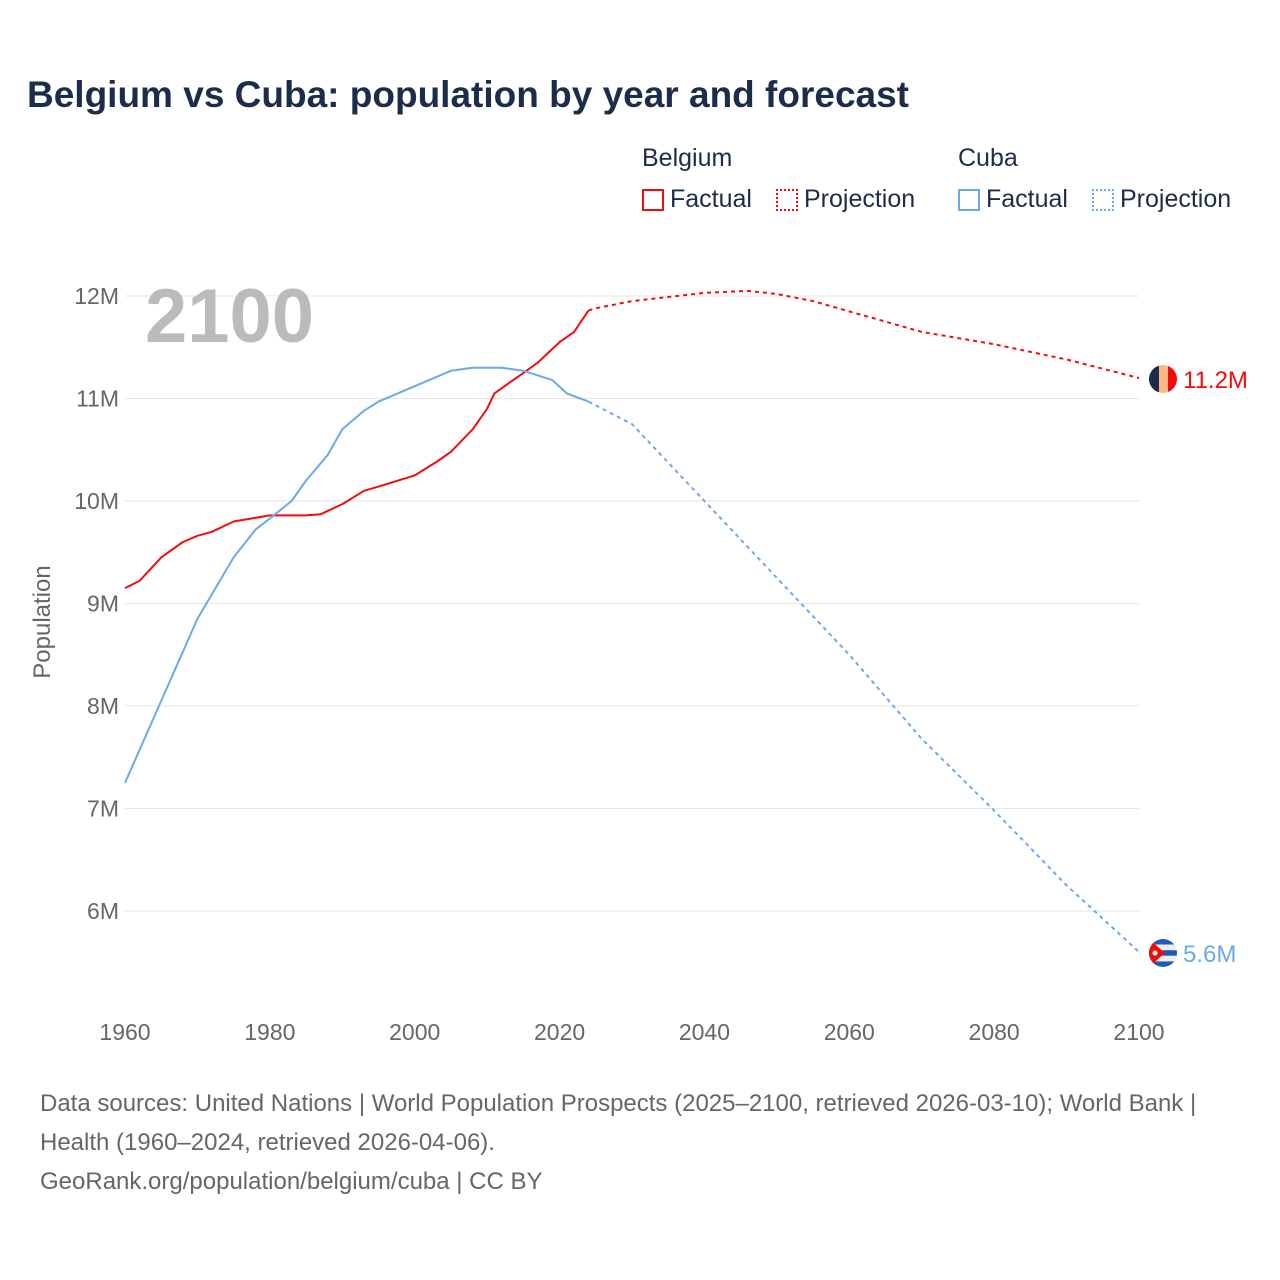 This screenshot has height=1280, width=1280. Describe the element at coordinates (229, 316) in the screenshot. I see `year-overlay: 2100` at that location.